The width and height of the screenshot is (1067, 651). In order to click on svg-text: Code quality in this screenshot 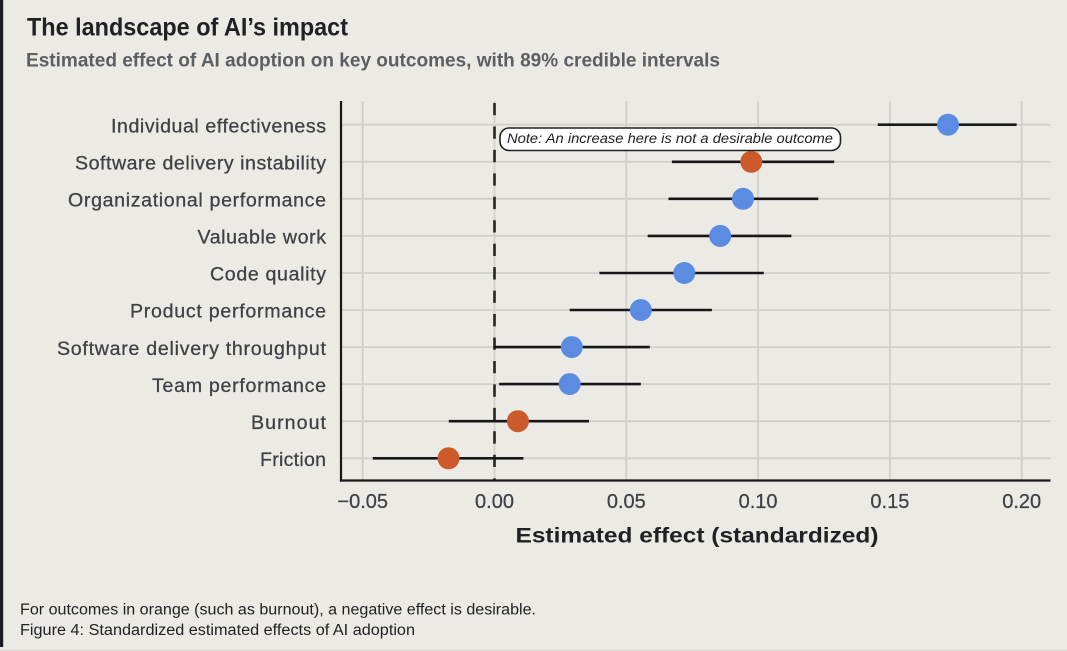, I will do `click(268, 275)`.